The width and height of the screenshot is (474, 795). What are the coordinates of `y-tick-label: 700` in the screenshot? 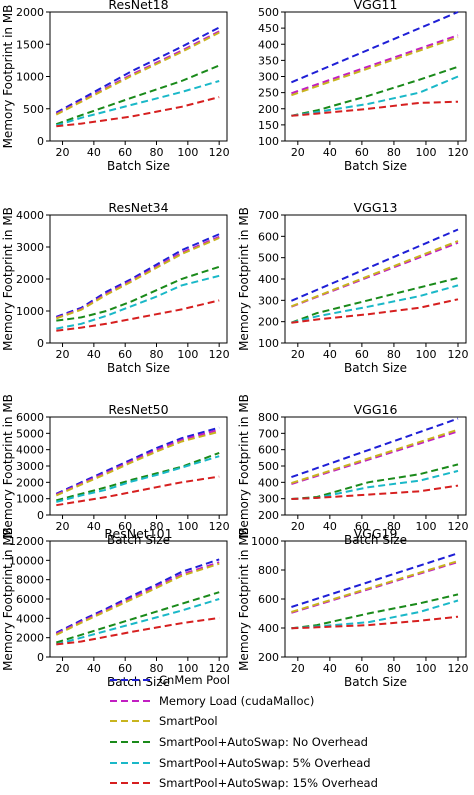 It's located at (268, 433).